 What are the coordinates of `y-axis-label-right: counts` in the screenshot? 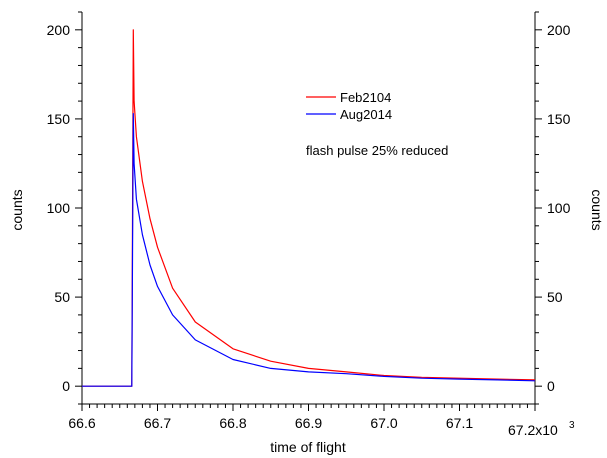 It's located at (597, 209).